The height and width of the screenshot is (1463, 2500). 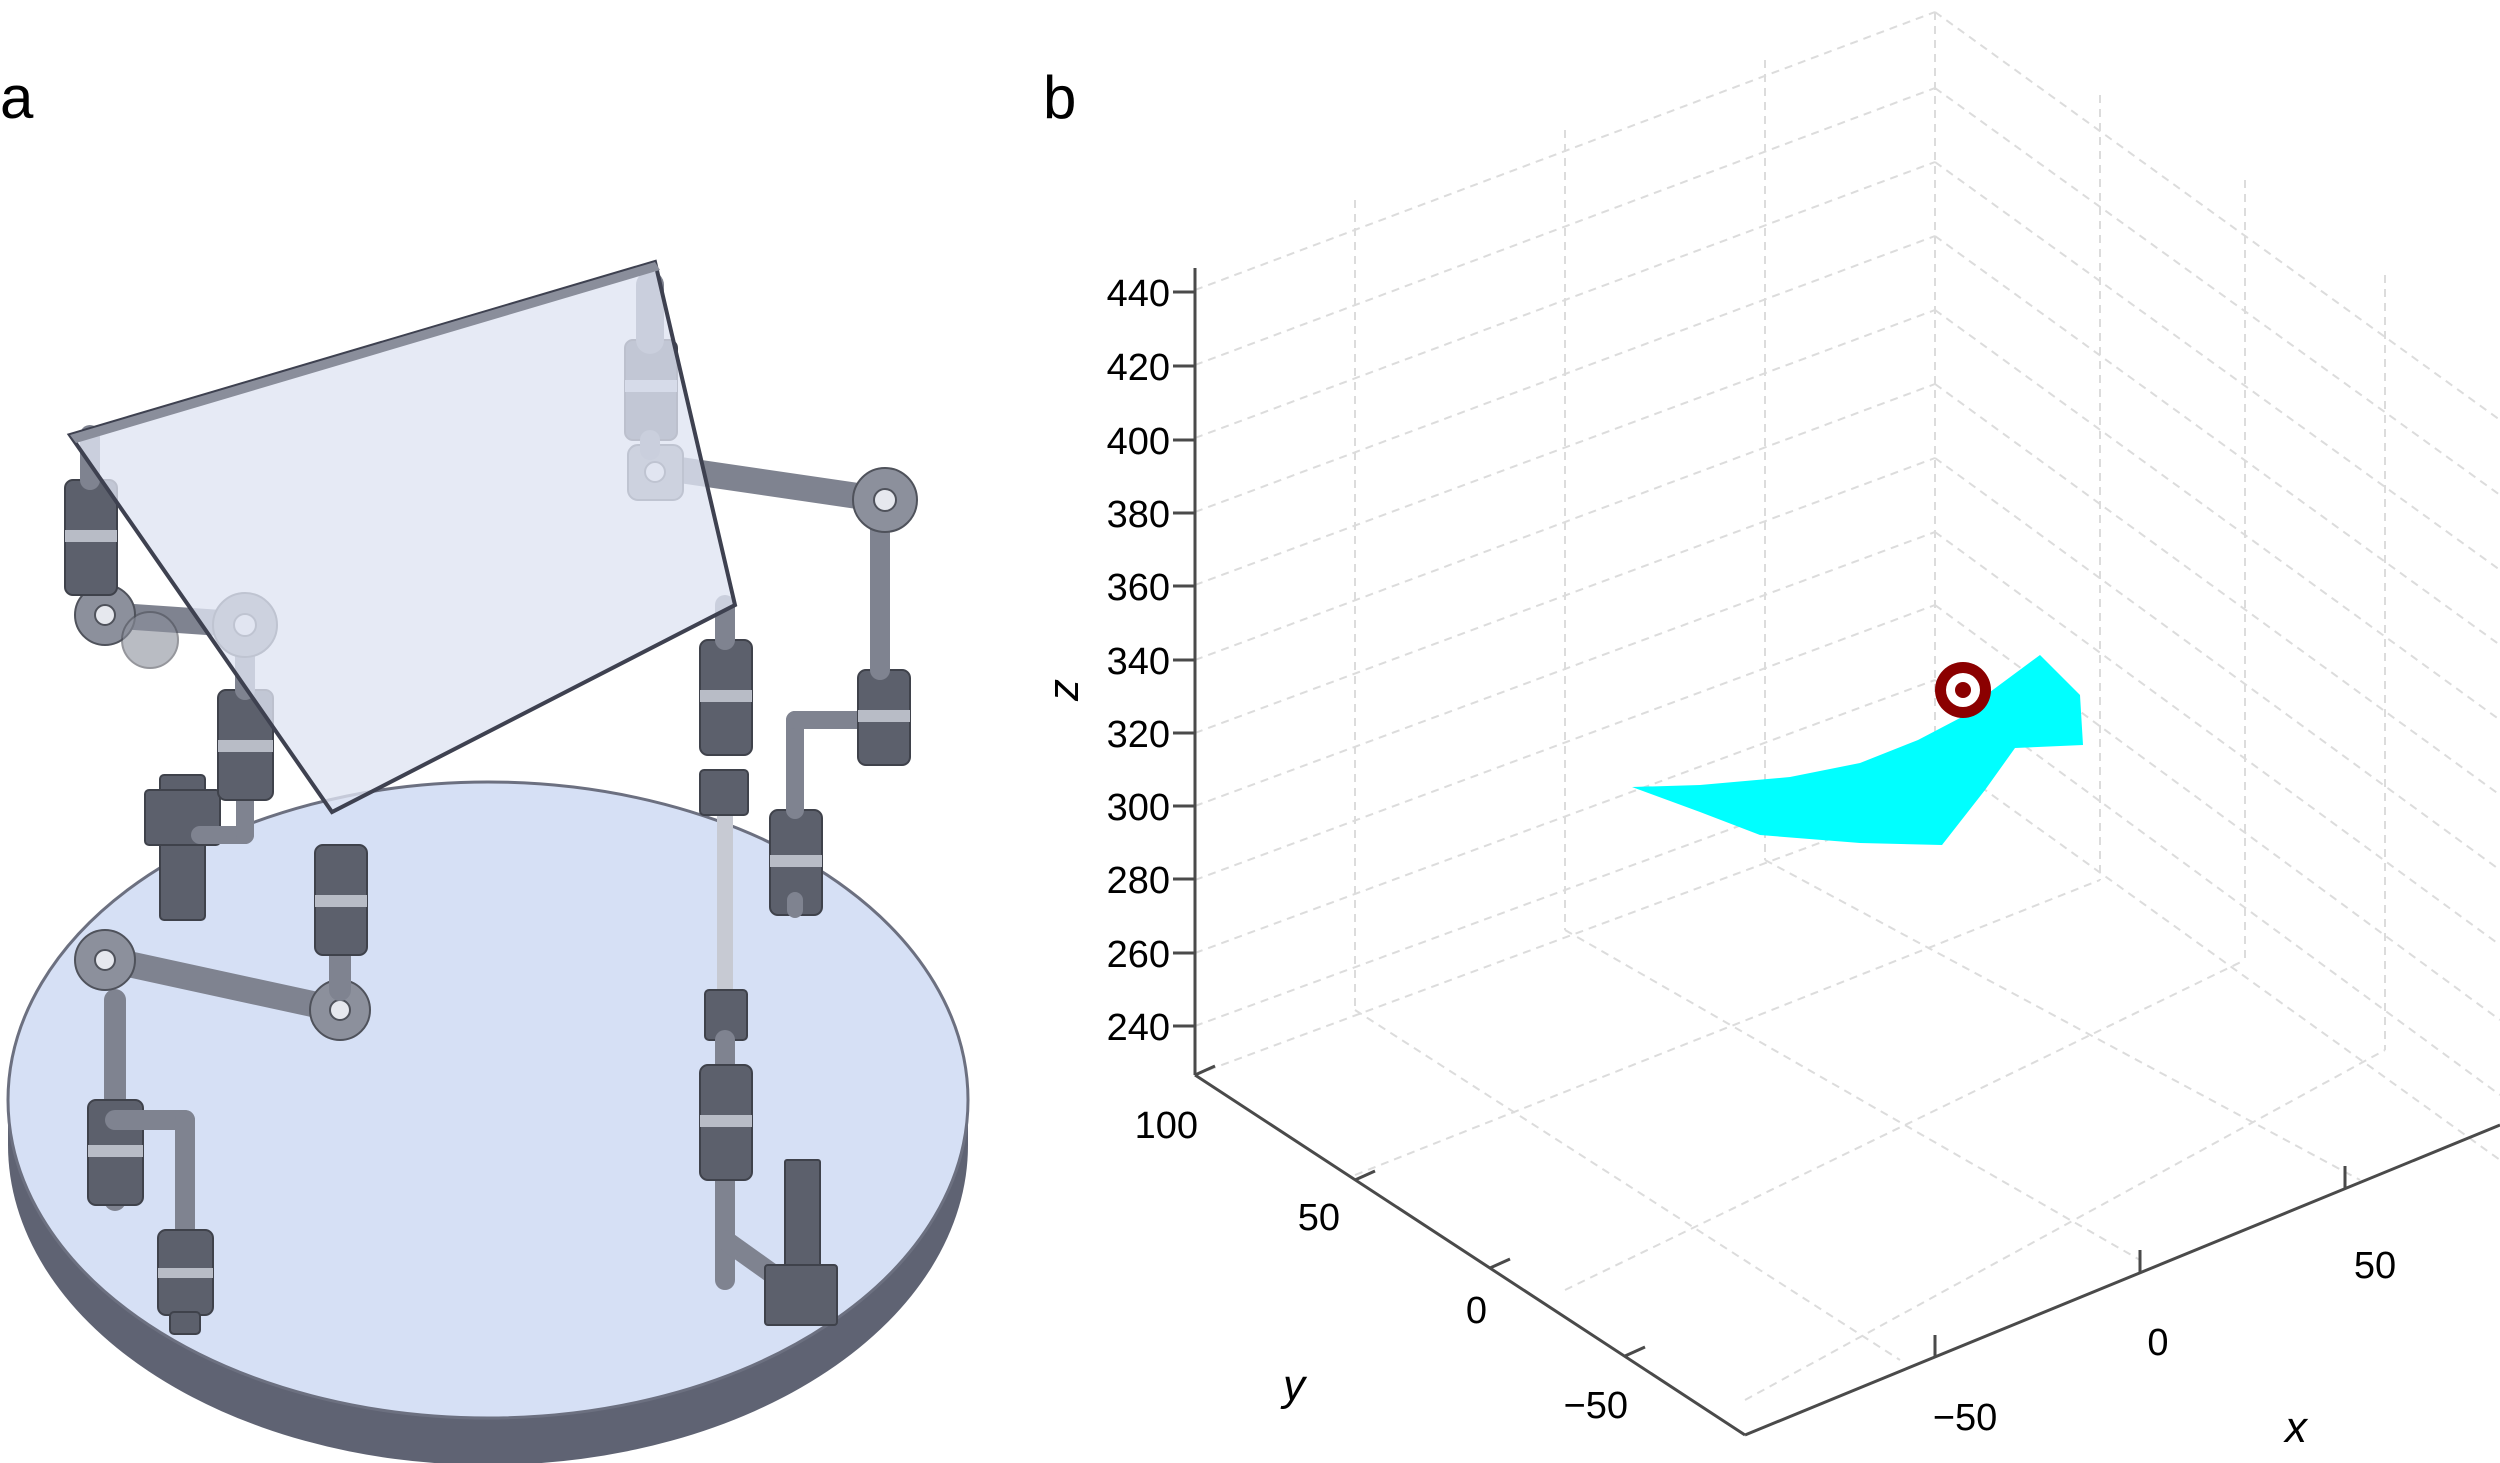 I want to click on leg-left, so click(x=217, y=880).